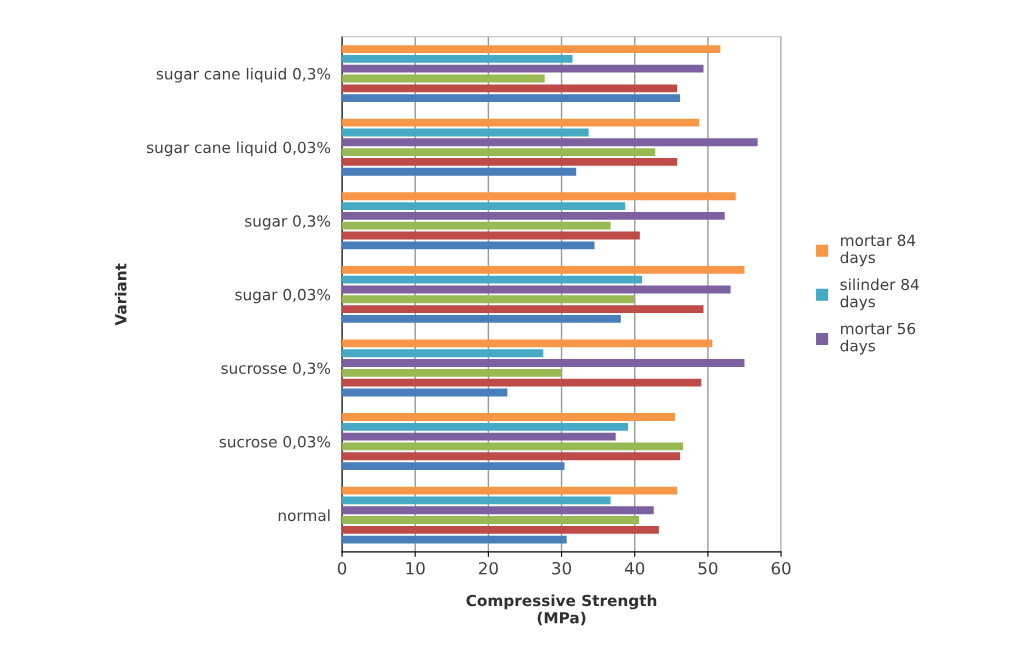 This screenshot has width=1021, height=669. What do you see at coordinates (120, 294) in the screenshot?
I see `y-axis-title: Variant` at bounding box center [120, 294].